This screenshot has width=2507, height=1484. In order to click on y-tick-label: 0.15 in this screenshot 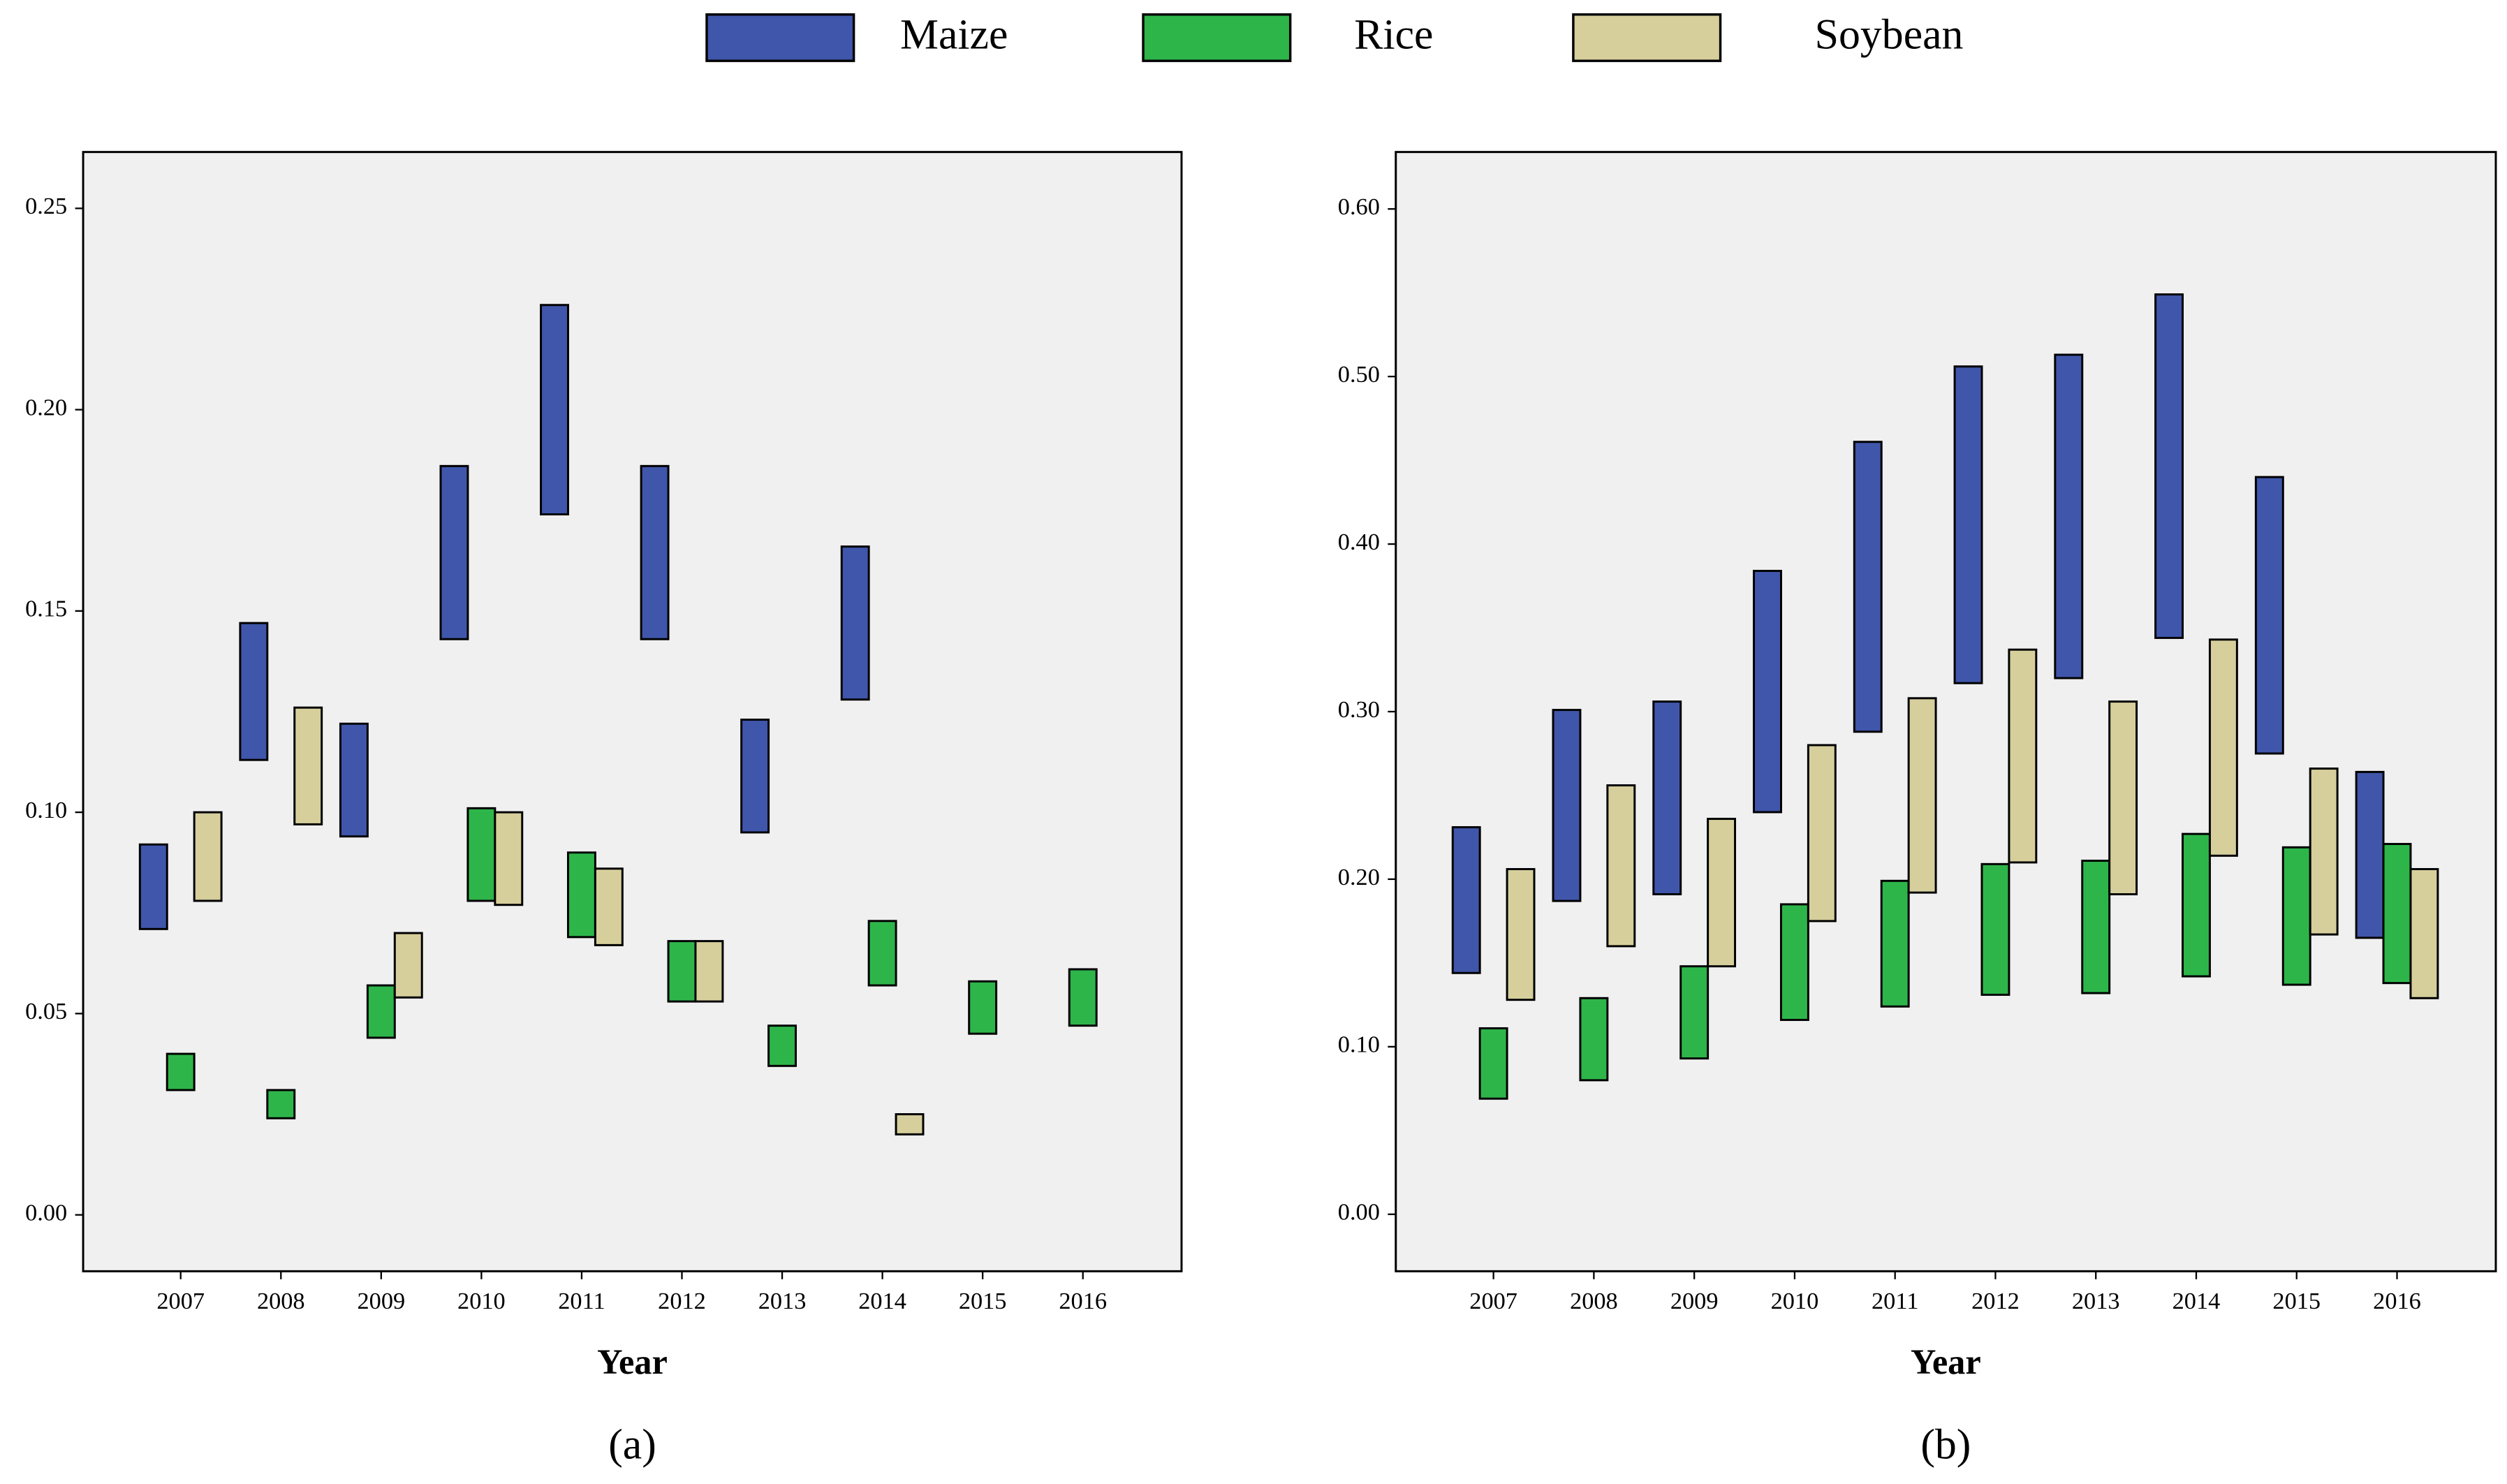, I will do `click(46, 609)`.